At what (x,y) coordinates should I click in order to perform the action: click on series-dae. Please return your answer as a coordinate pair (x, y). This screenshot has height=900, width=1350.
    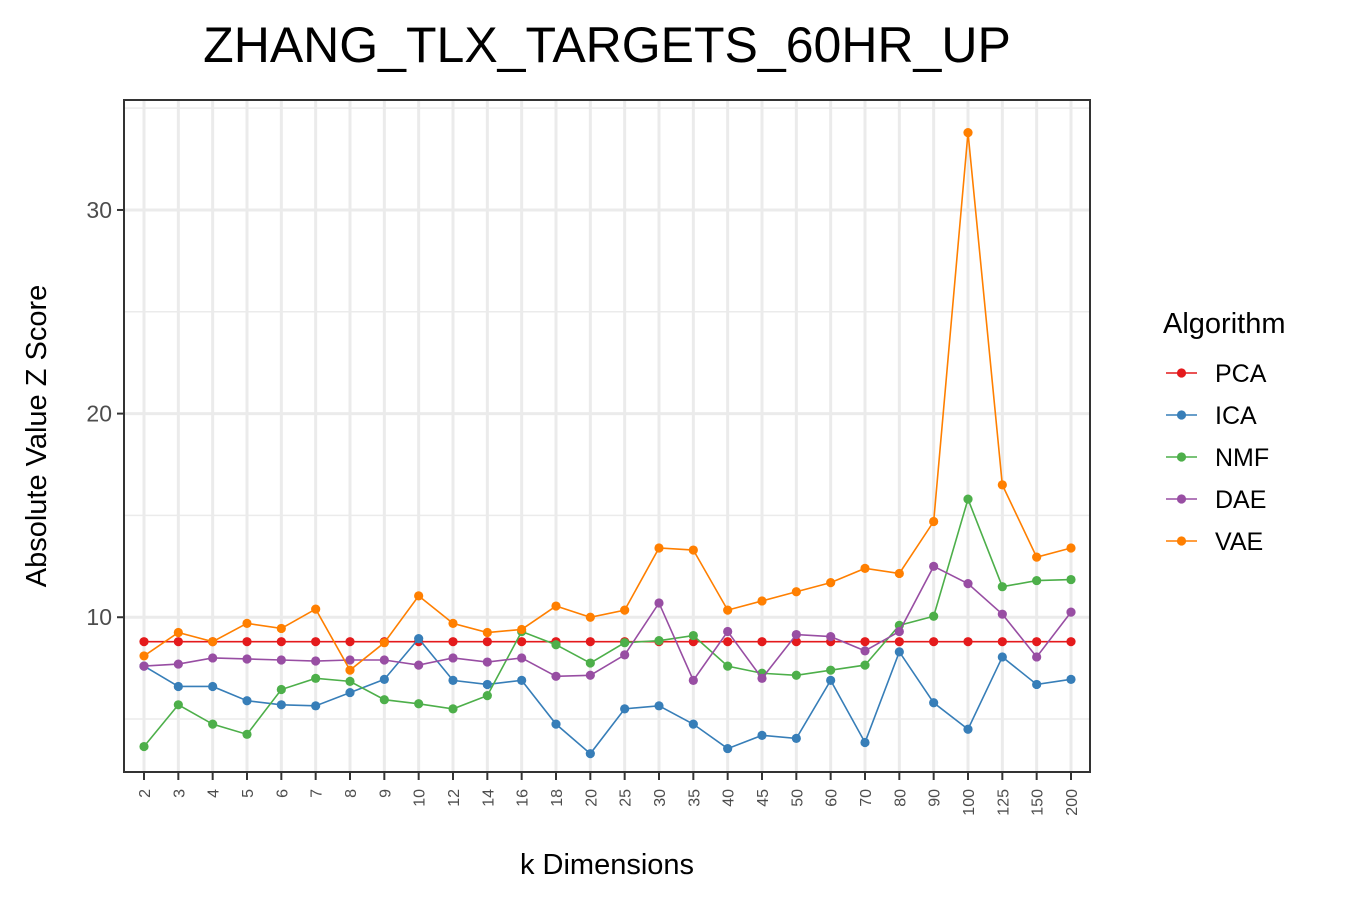
    Looking at the image, I should click on (607, 623).